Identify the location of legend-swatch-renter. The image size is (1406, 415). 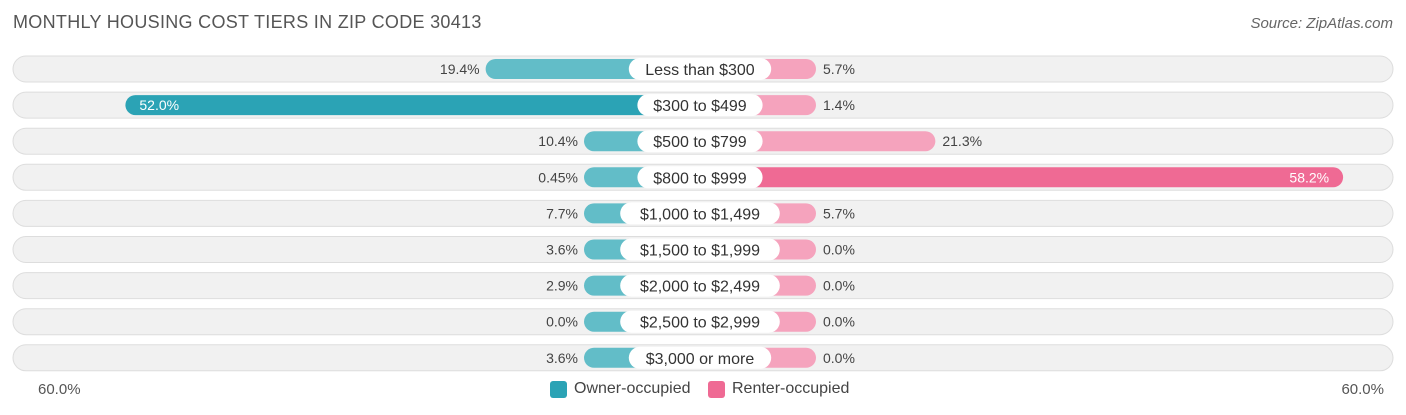
(716, 389).